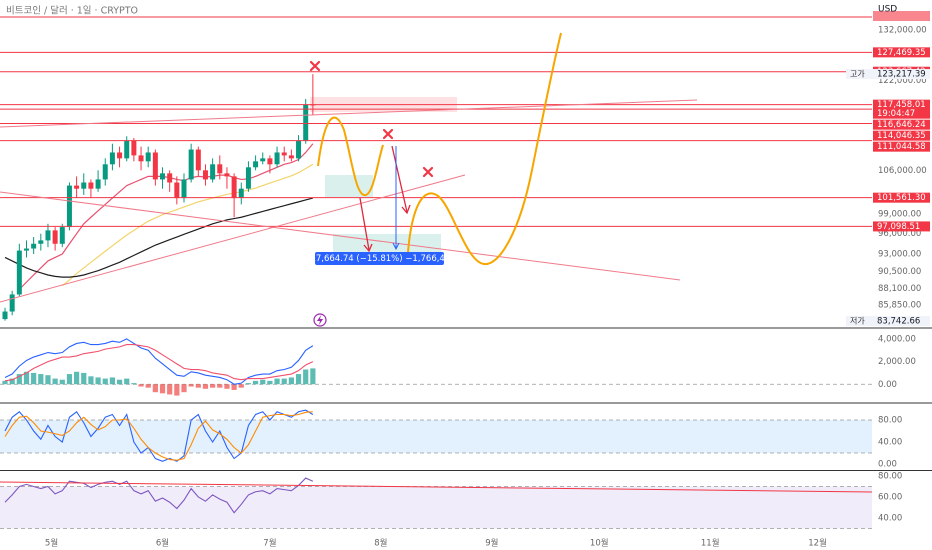 The image size is (932, 550). What do you see at coordinates (162, 543) in the screenshot?
I see `x-tick-label: 6월` at bounding box center [162, 543].